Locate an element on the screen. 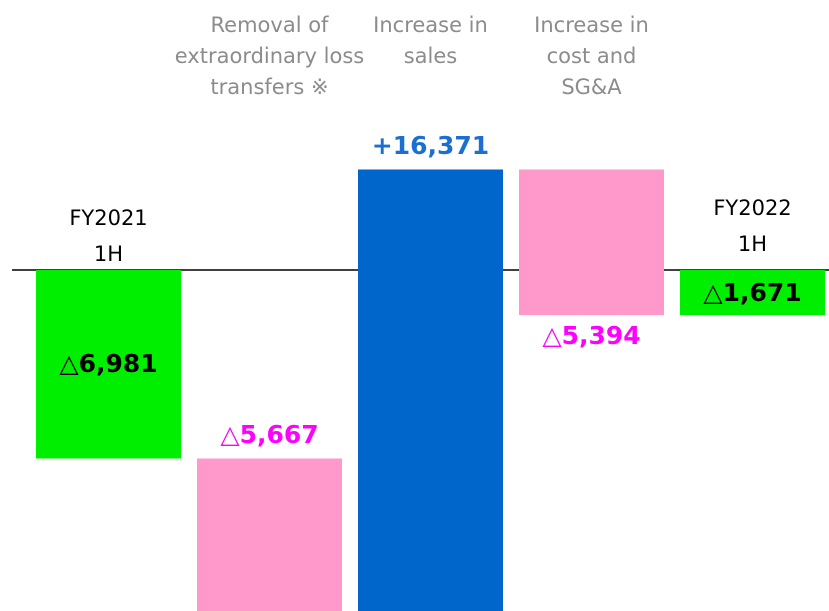  data-label: △6,981 is located at coordinates (108, 364).